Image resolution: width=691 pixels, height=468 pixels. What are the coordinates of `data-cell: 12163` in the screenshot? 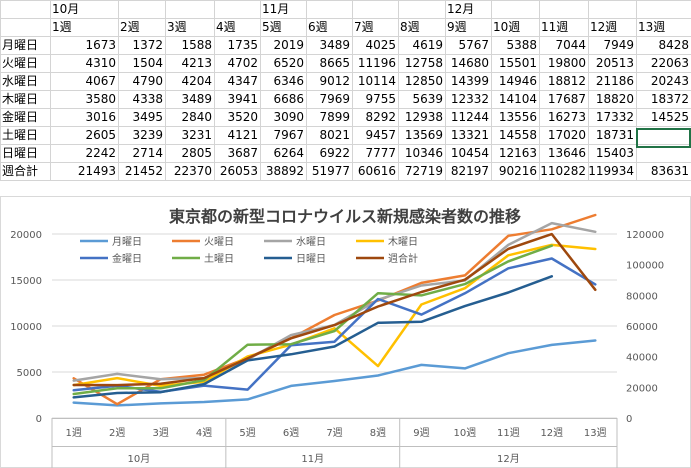 It's located at (517, 153).